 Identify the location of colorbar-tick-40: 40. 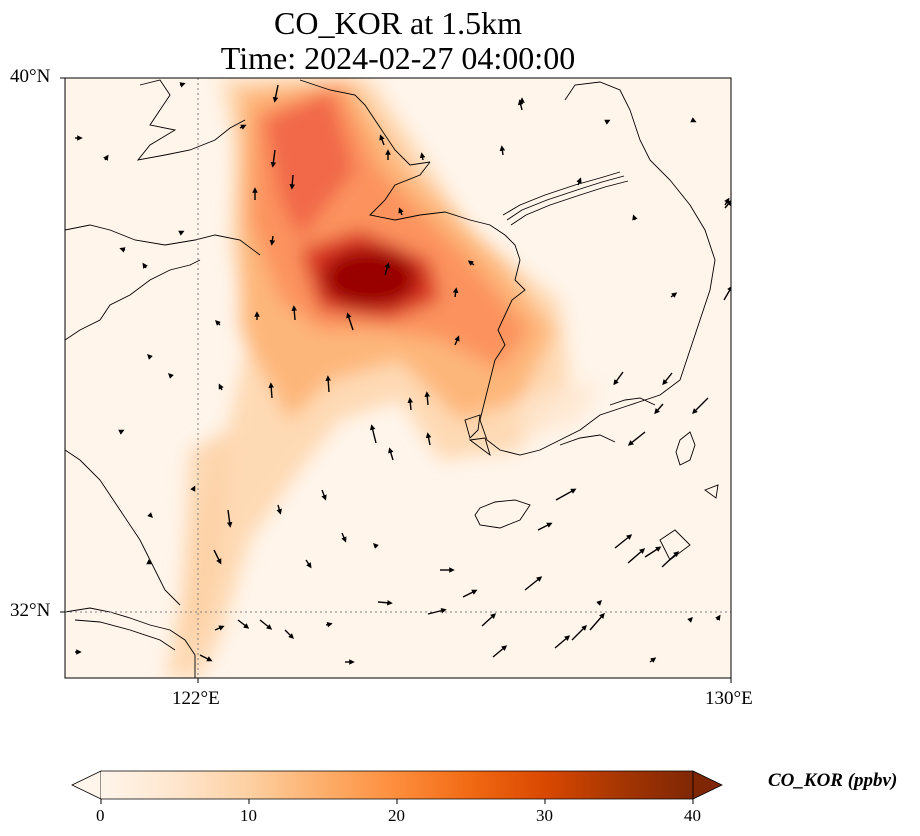
(692, 815).